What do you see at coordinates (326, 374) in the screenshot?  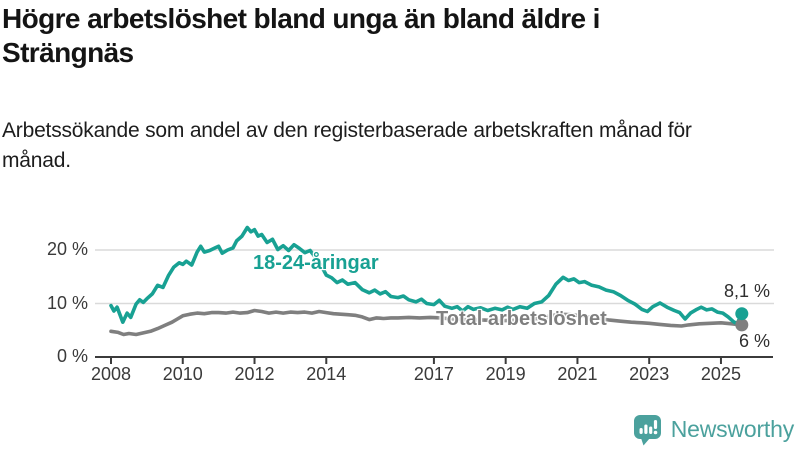 I see `x-tick-label-2014: 2014` at bounding box center [326, 374].